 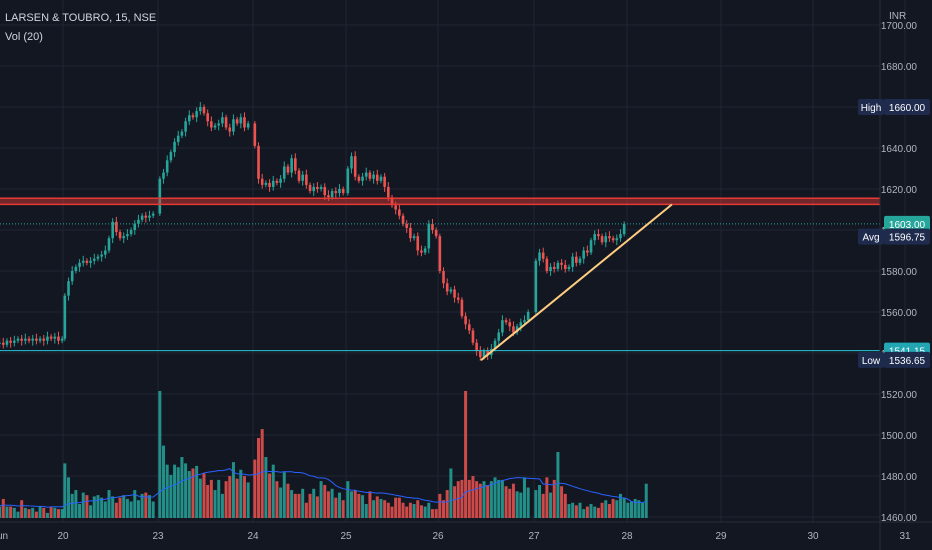 I want to click on time-tick-label: 30, so click(x=813, y=536).